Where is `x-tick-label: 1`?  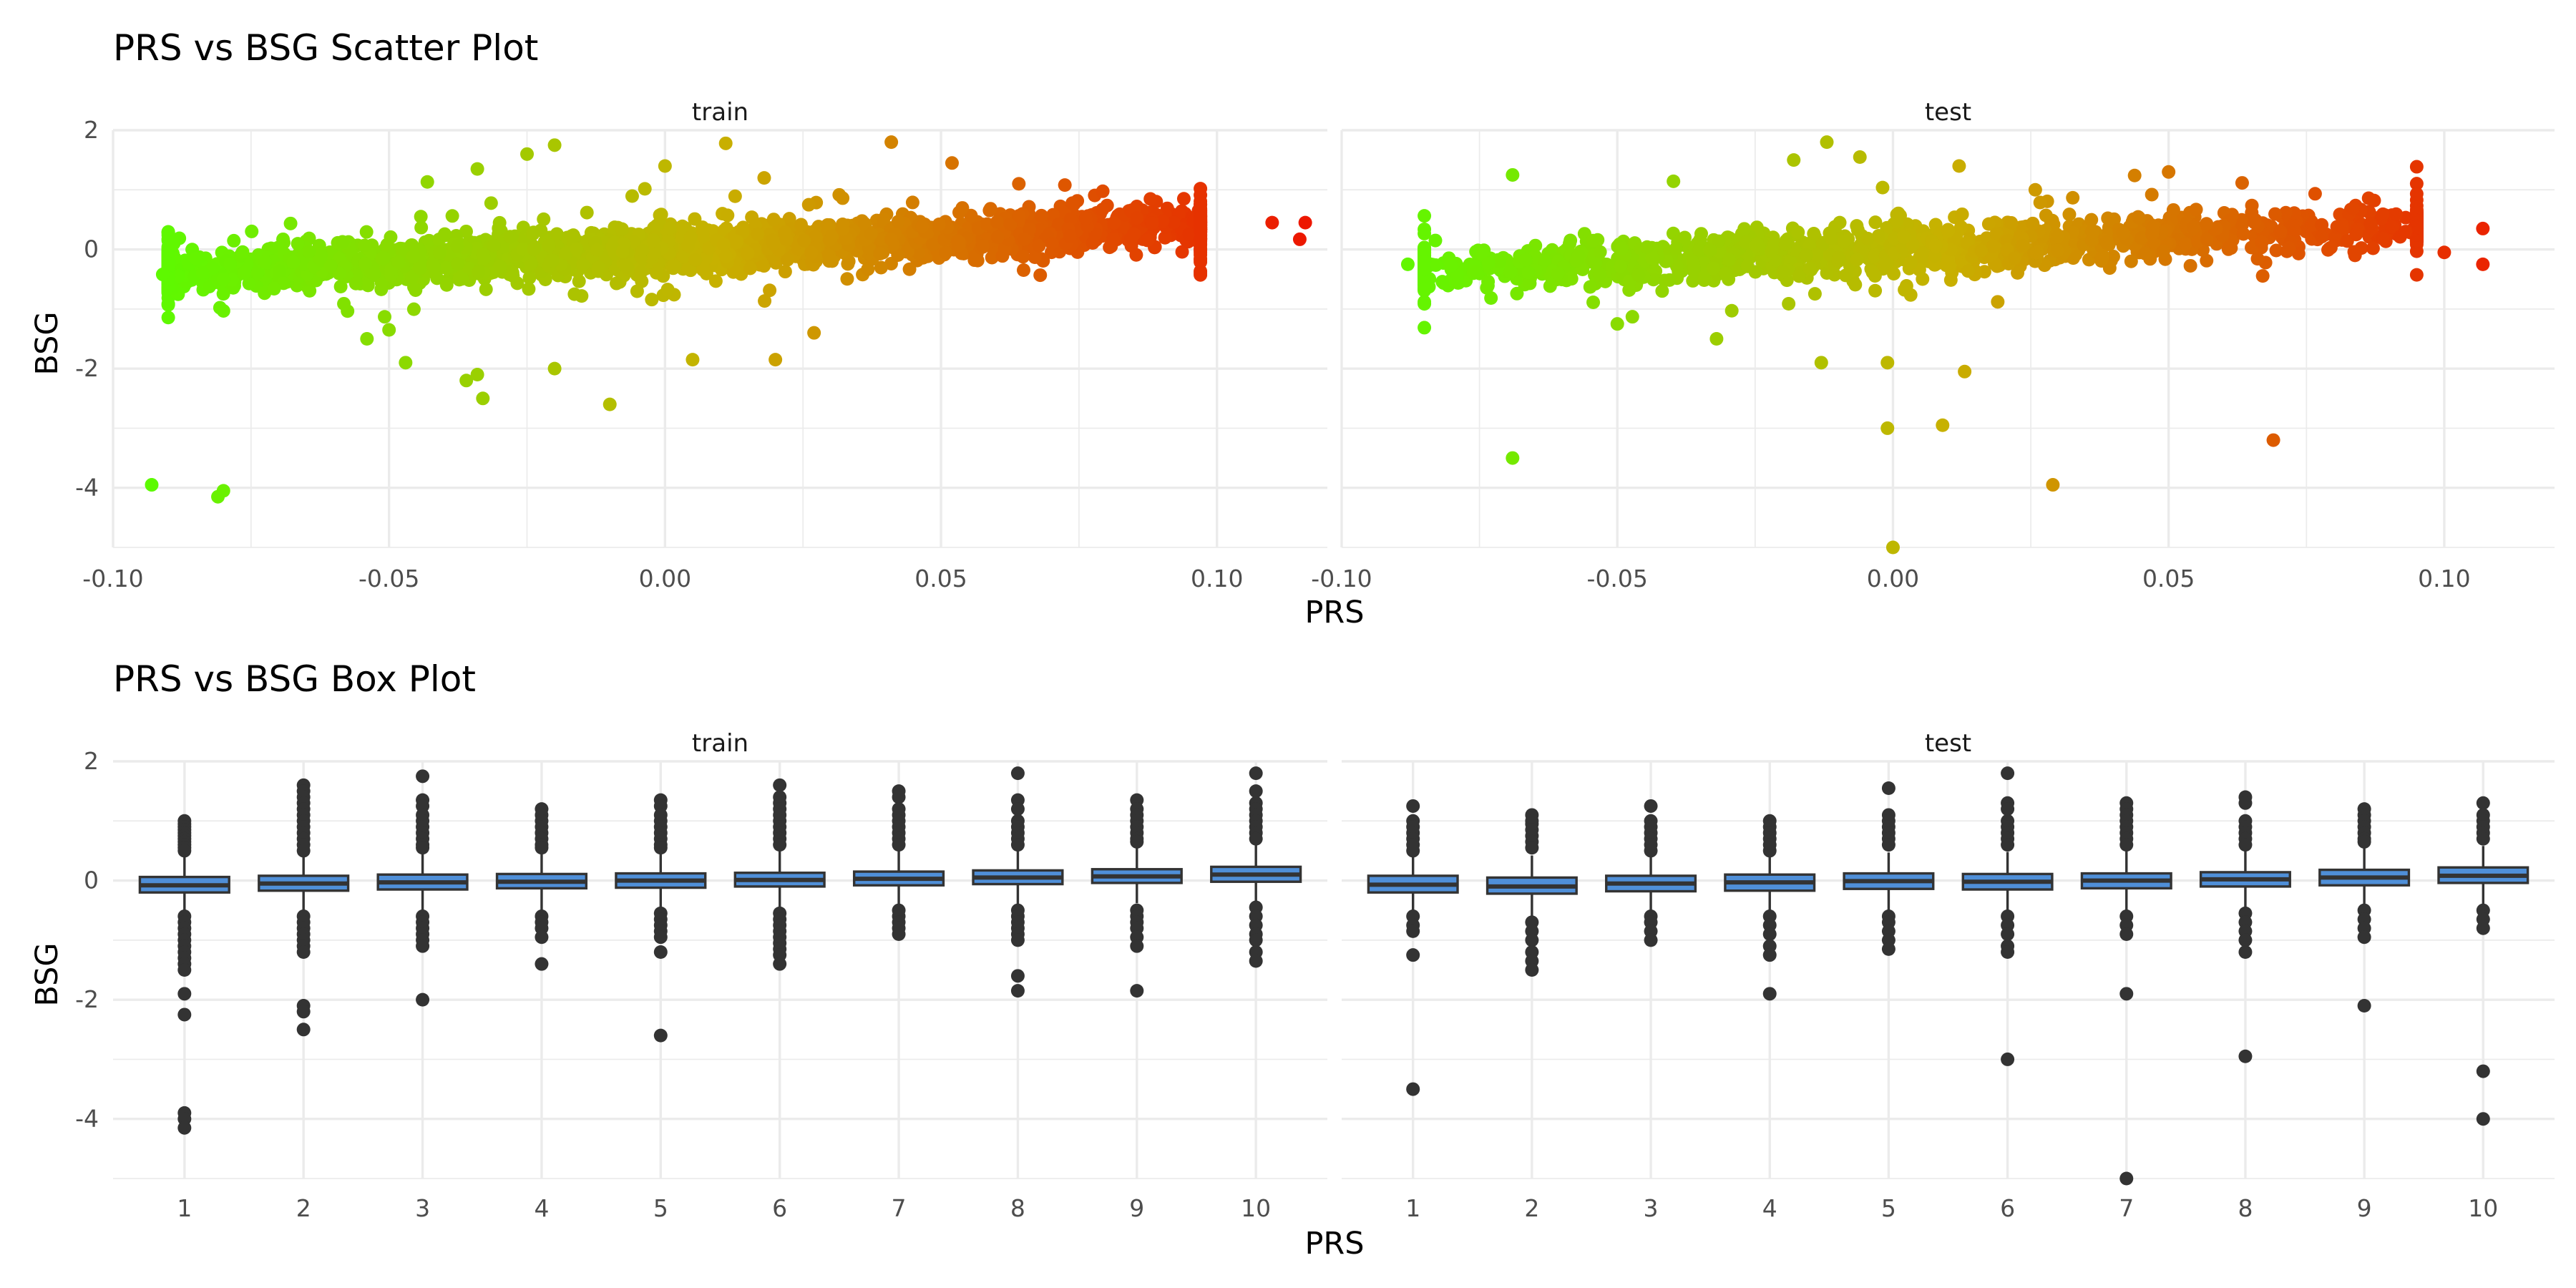
x-tick-label: 1 is located at coordinates (184, 1208).